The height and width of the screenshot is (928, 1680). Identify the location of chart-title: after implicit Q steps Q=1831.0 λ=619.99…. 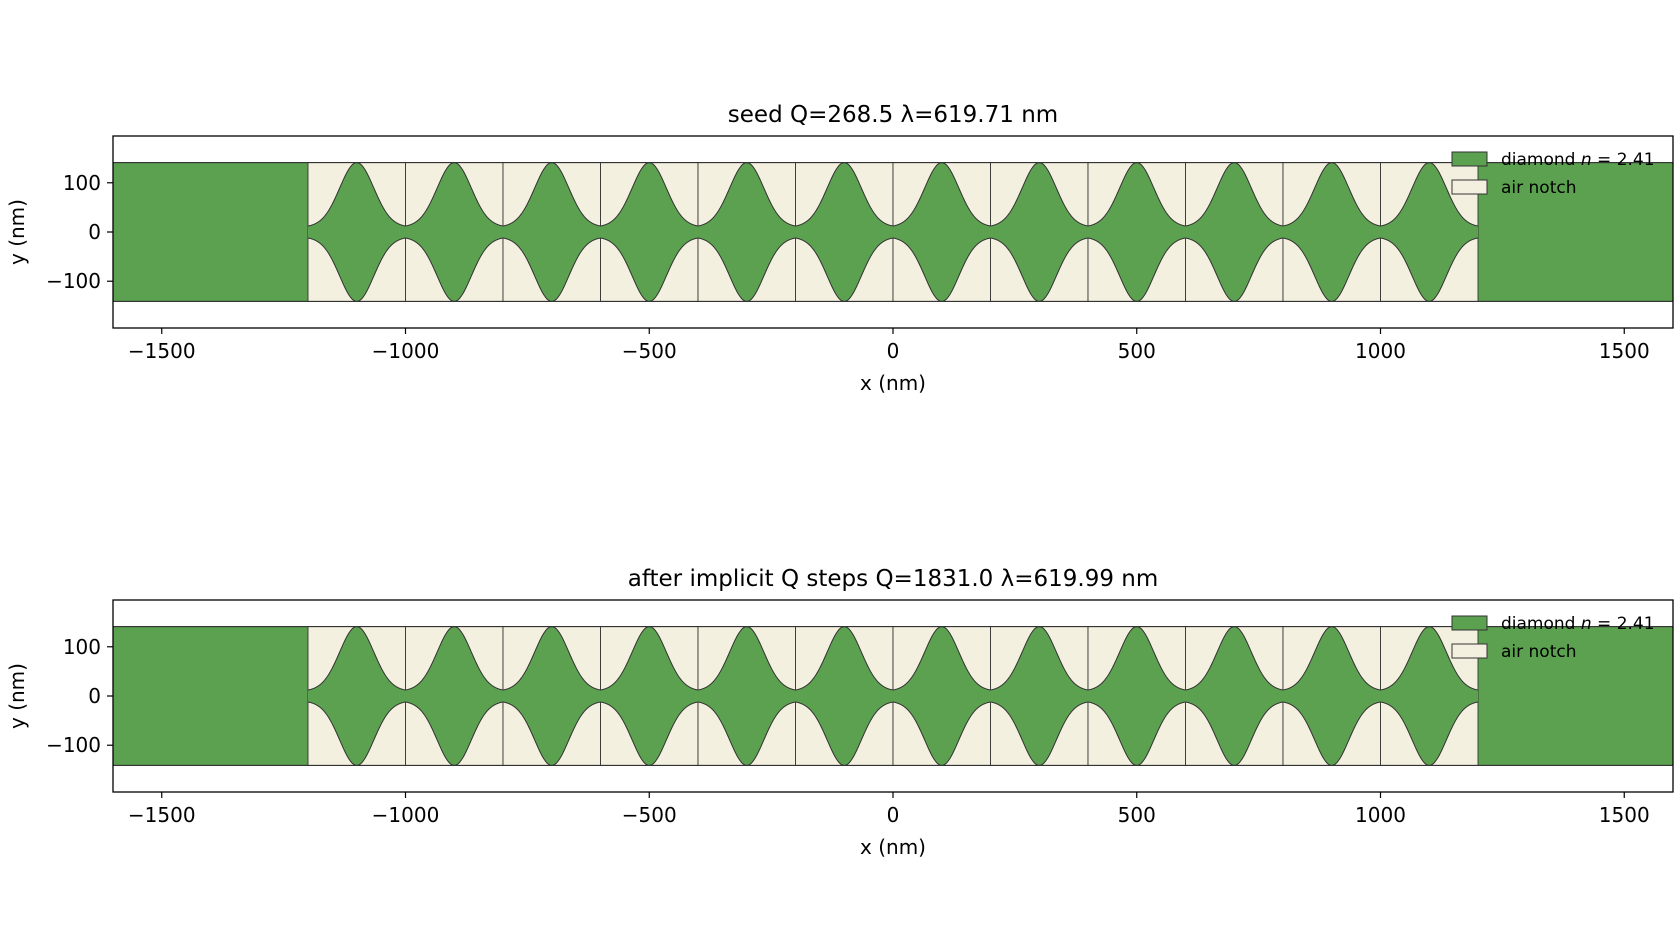
(893, 579).